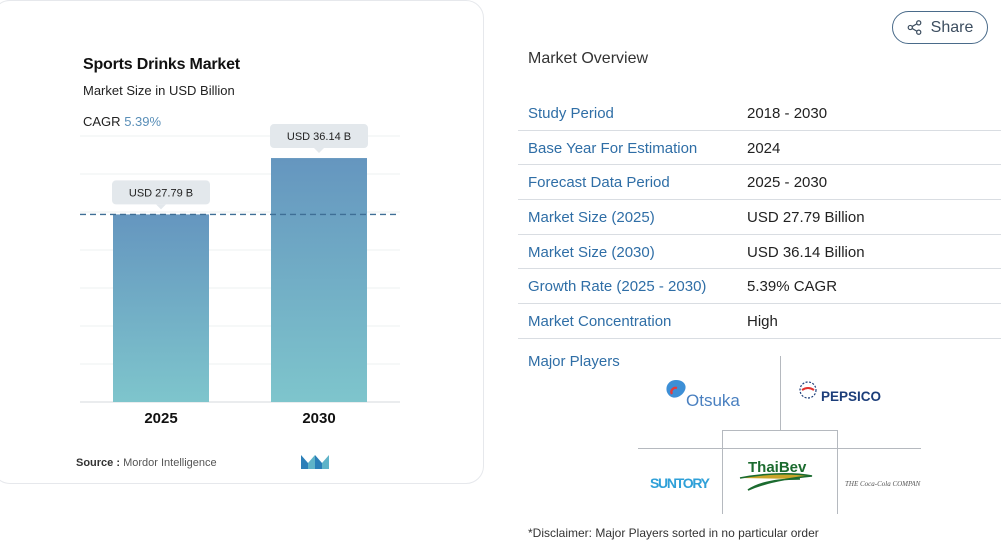 This screenshot has width=1001, height=553. What do you see at coordinates (713, 400) in the screenshot?
I see `otsuka-text: Otsuka` at bounding box center [713, 400].